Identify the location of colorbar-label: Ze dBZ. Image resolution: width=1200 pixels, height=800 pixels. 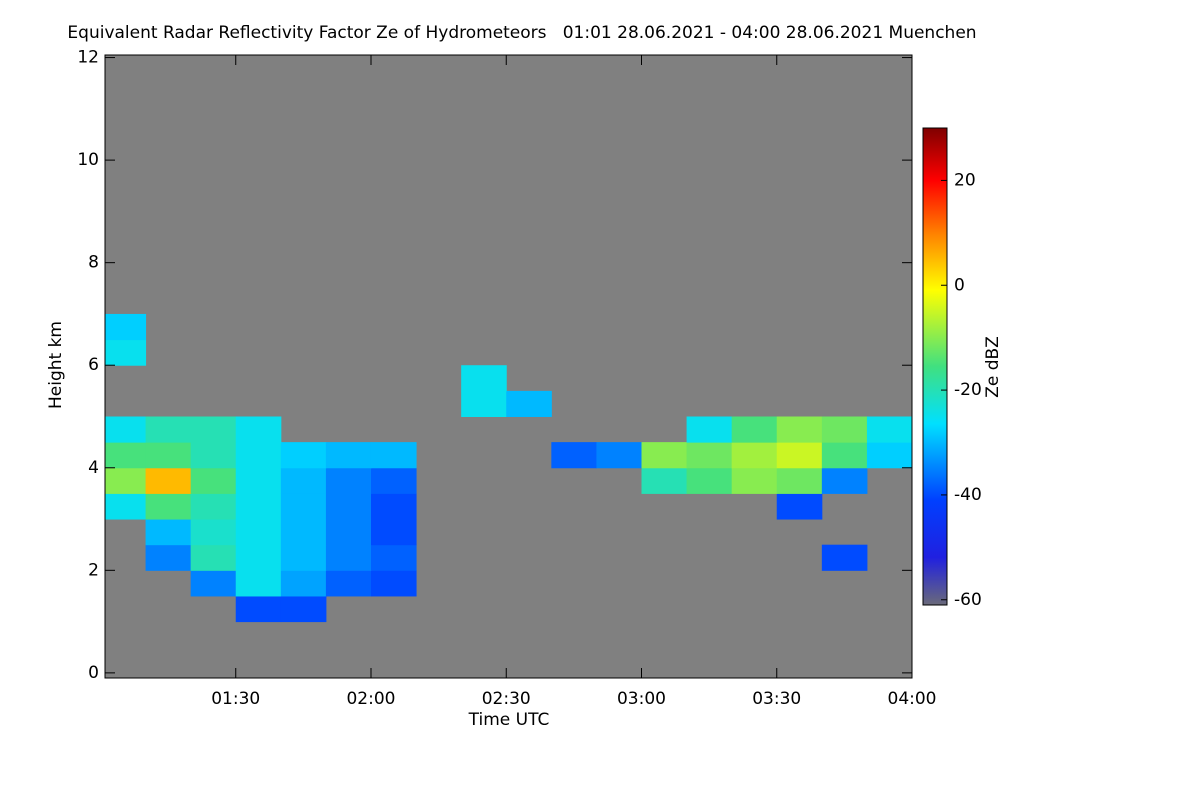
(993, 367).